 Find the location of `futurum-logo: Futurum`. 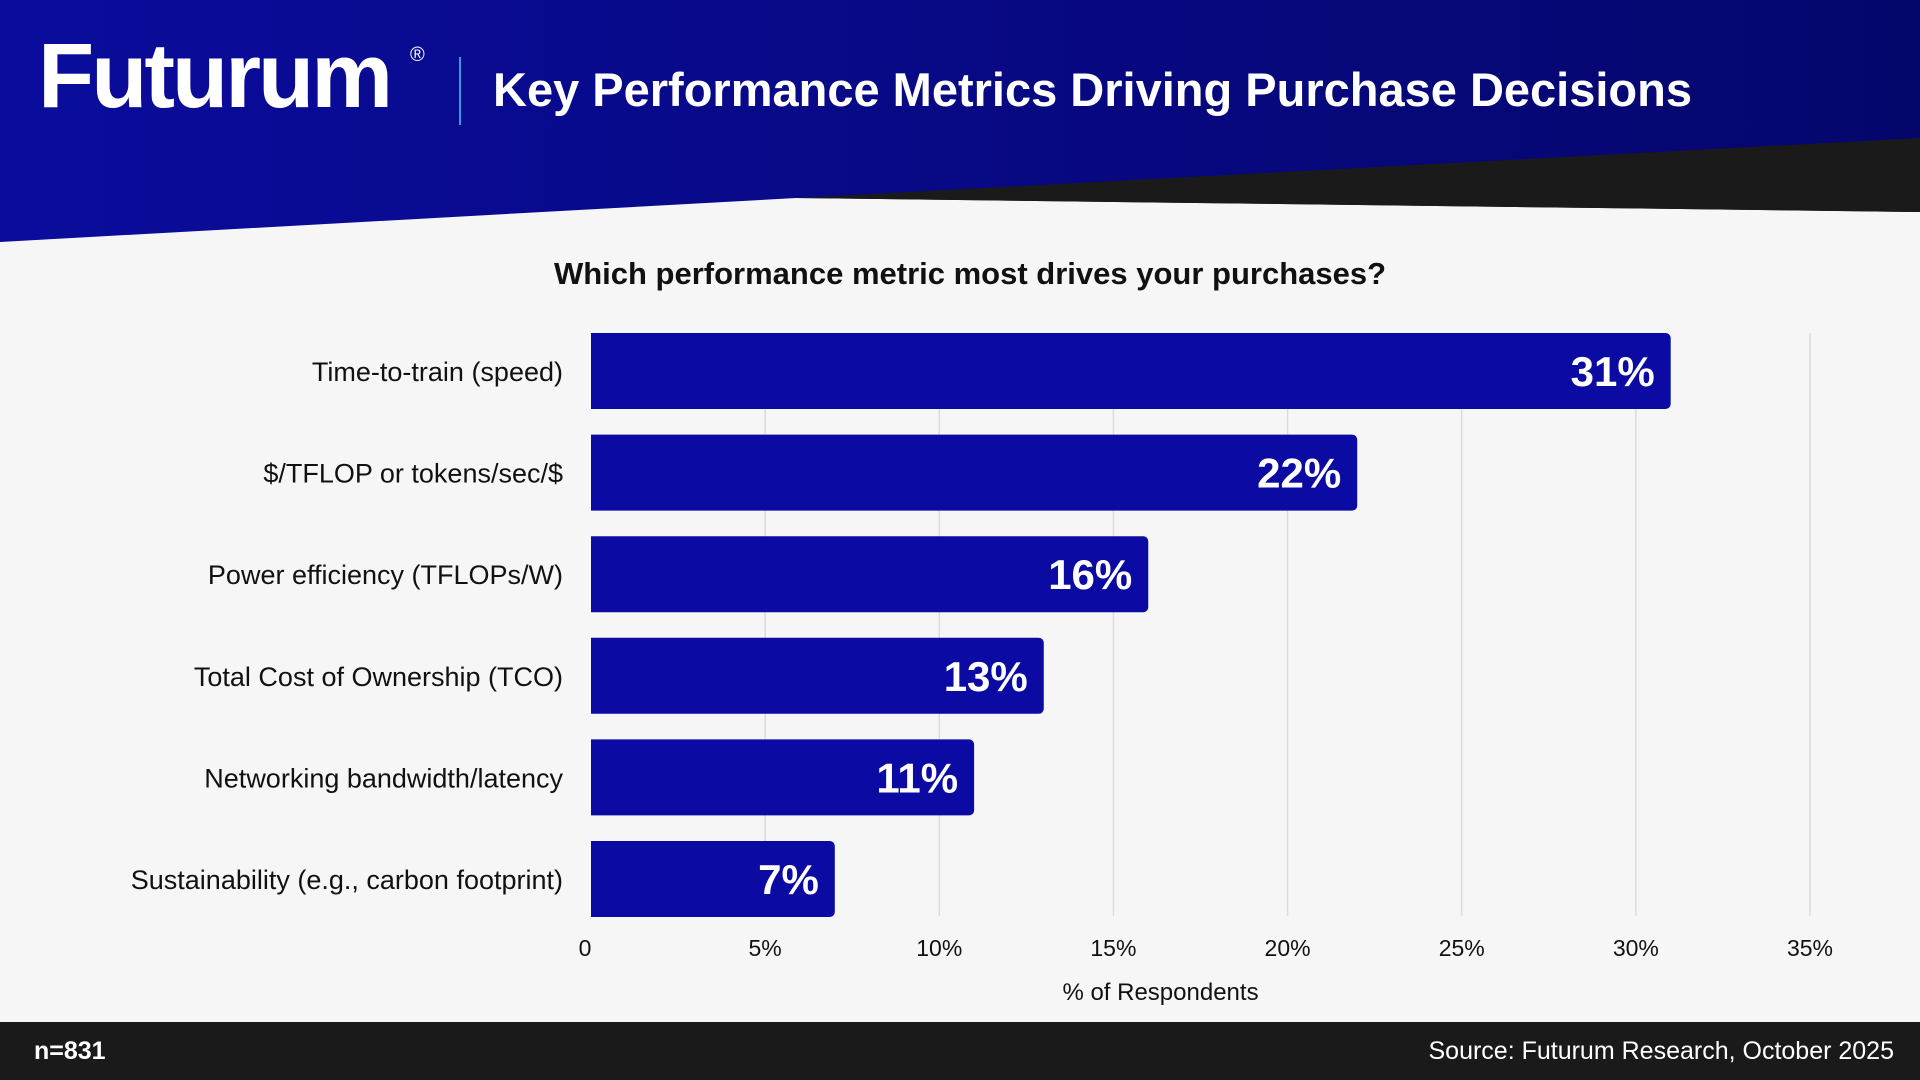

futurum-logo: Futurum is located at coordinates (215, 76).